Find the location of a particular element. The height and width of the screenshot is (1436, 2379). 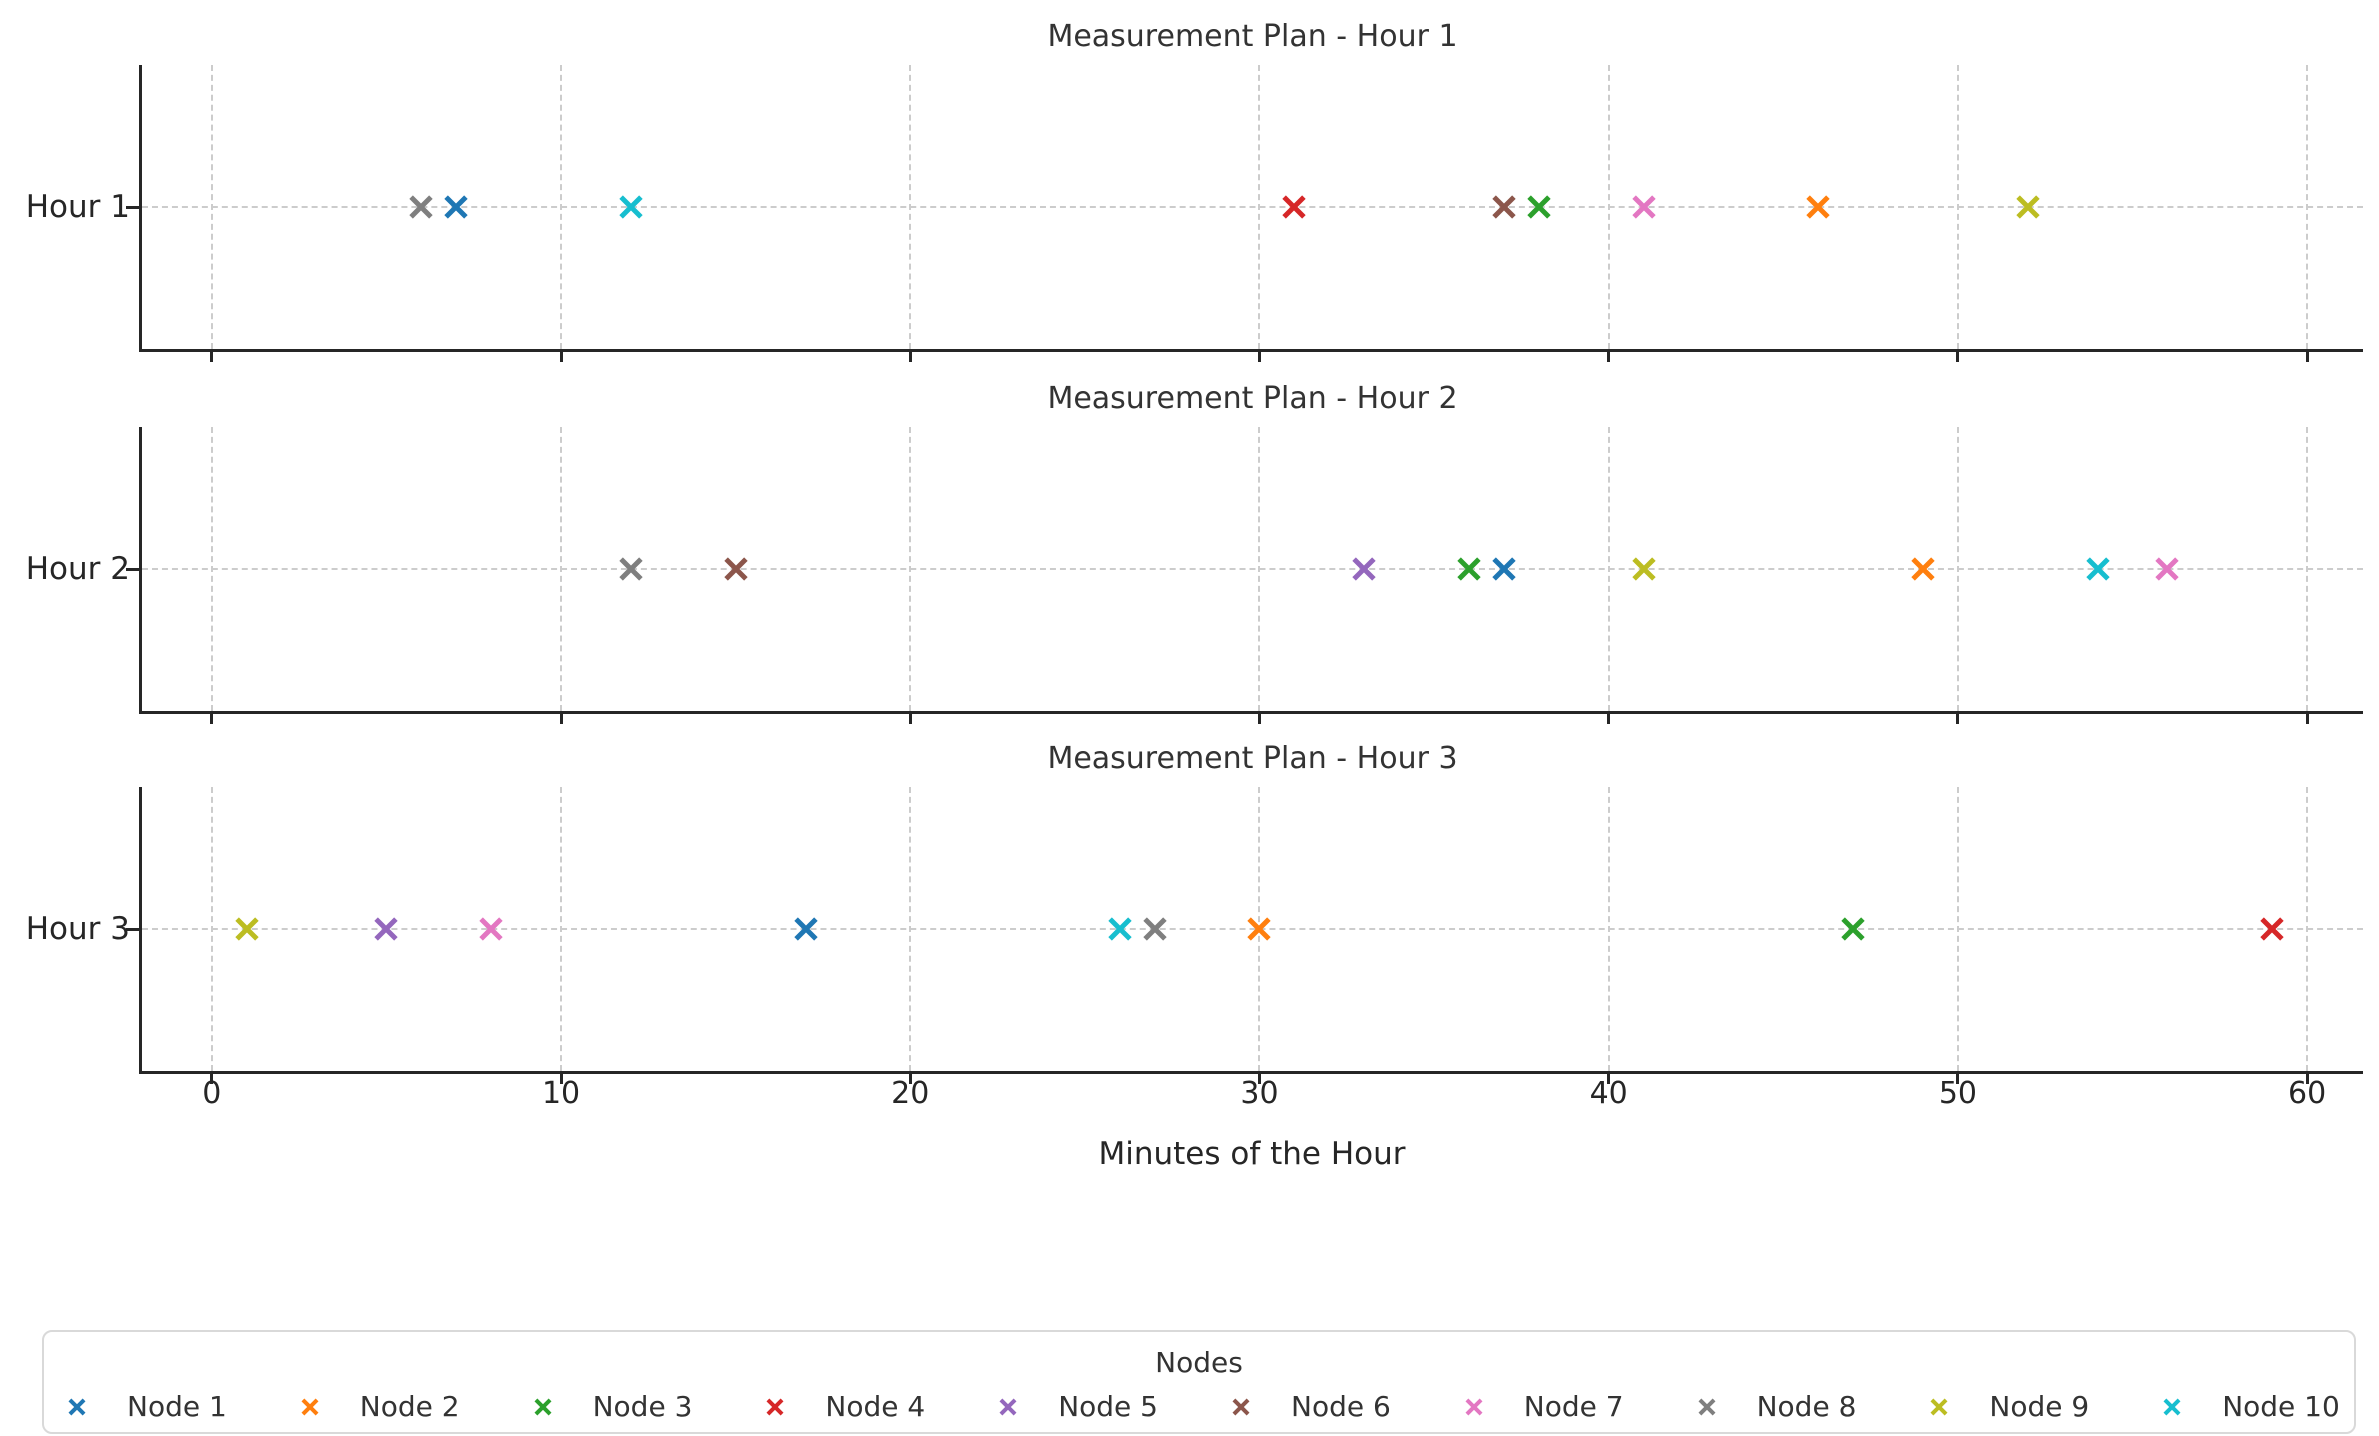

legend-label-node-10: Node 10 is located at coordinates (2281, 1406).